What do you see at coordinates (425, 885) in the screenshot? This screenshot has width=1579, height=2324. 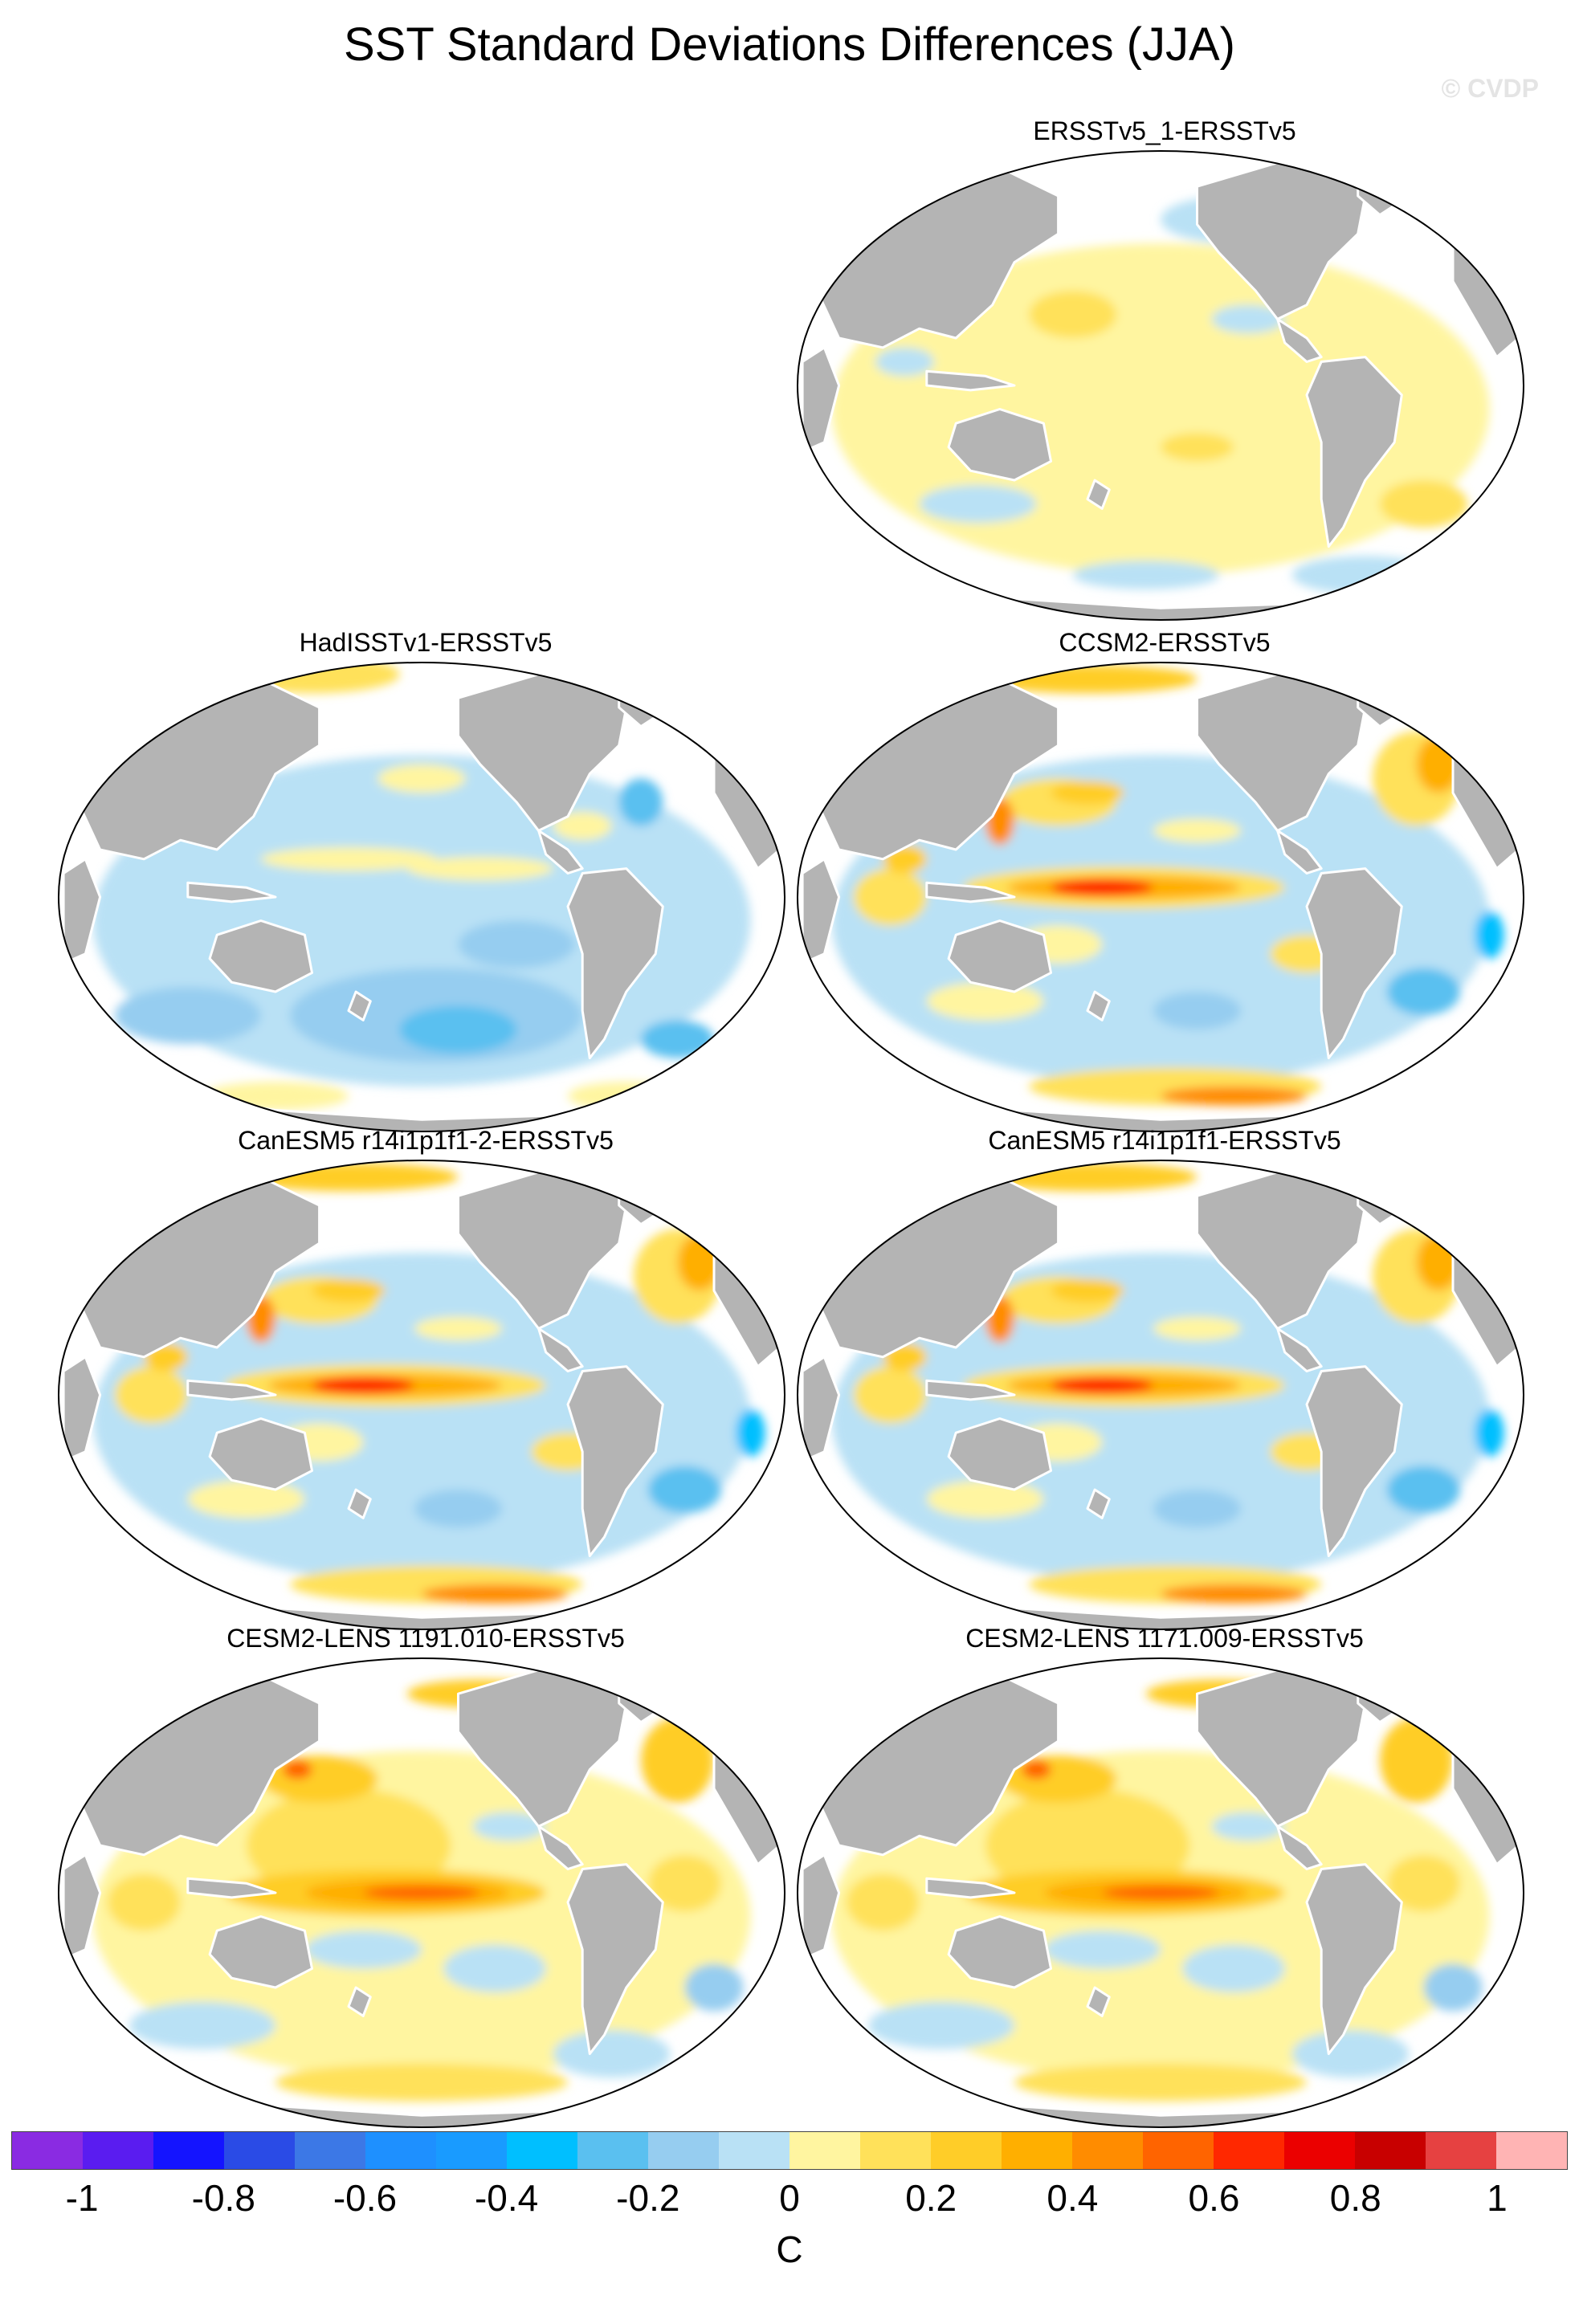 I see `map-panel: HadISSTv1-ERSSTv5` at bounding box center [425, 885].